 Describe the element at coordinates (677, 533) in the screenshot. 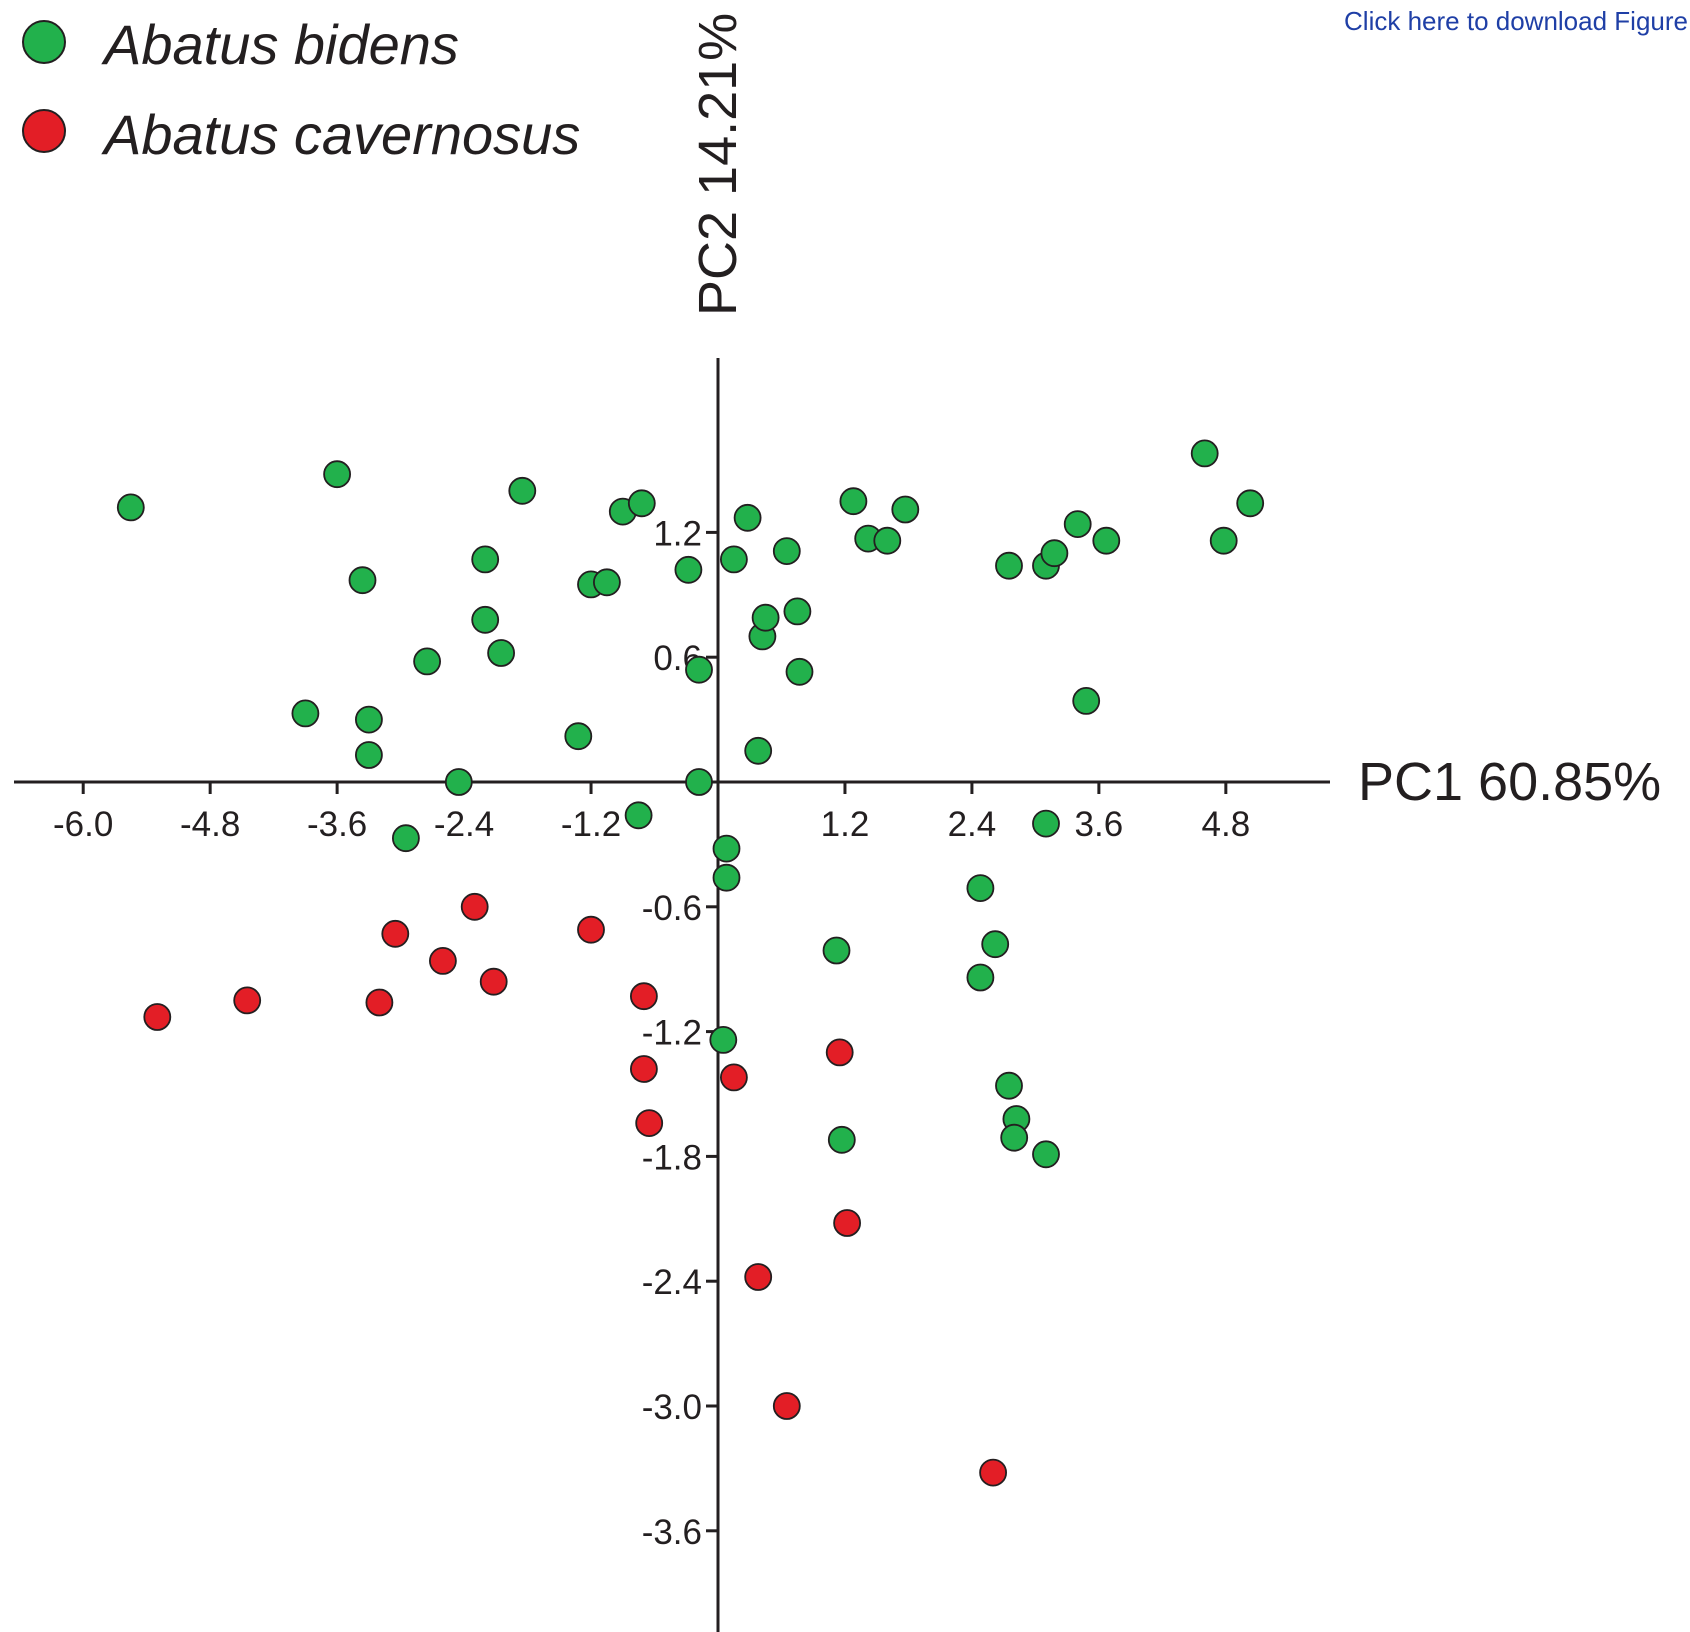

I see `y-tick-label: 1.2` at that location.